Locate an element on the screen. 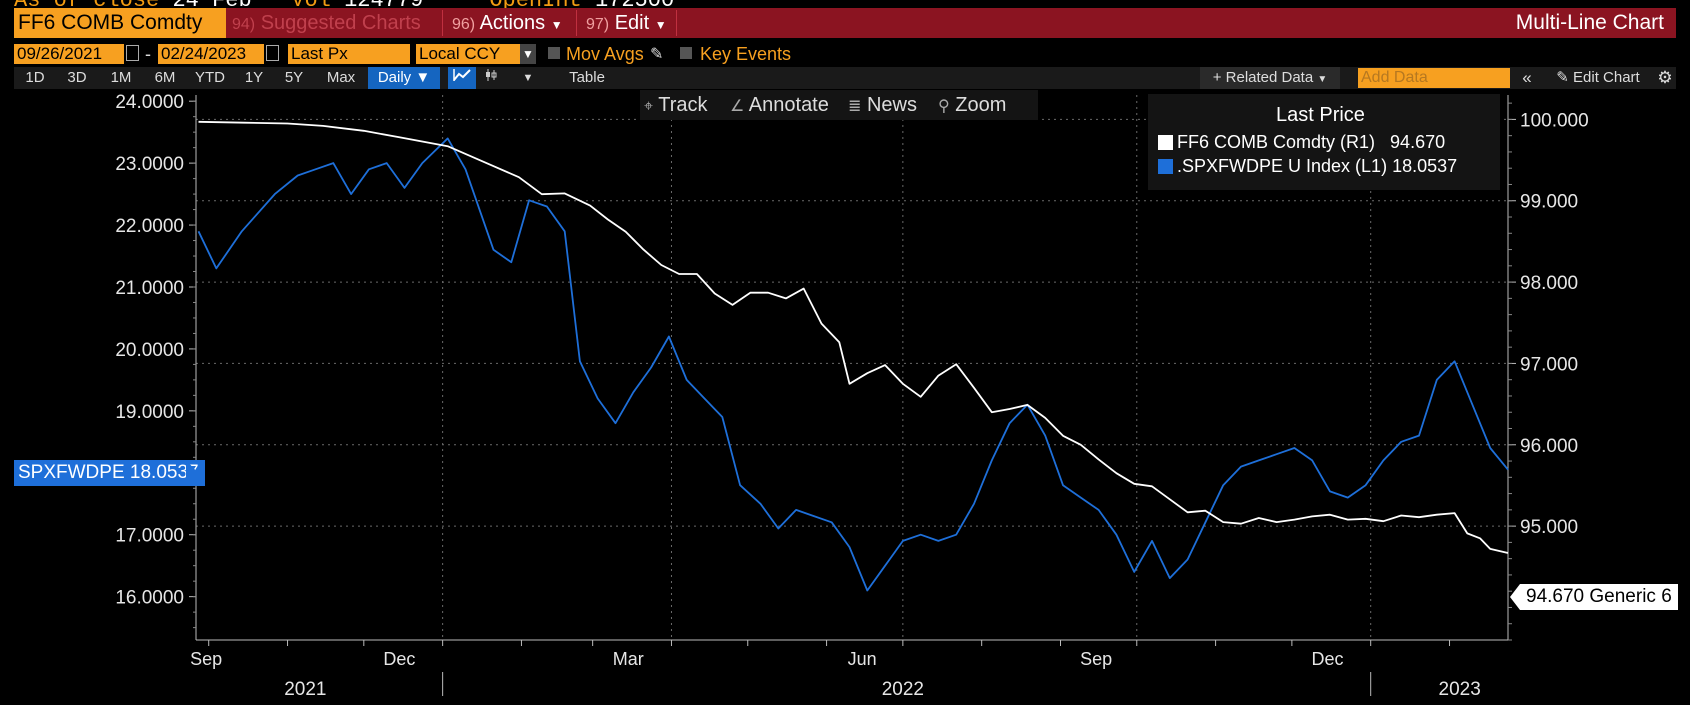 The width and height of the screenshot is (1690, 705). left-tick-label: 21.0000 is located at coordinates (149, 288).